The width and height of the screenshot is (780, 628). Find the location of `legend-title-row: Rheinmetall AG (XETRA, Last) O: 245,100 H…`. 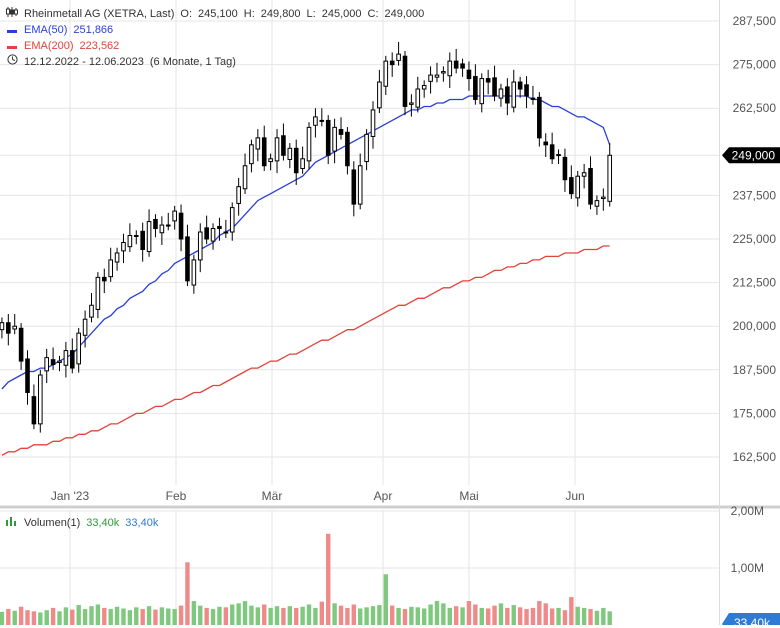

legend-title-row: Rheinmetall AG (XETRA, Last) O: 245,100 H… is located at coordinates (215, 14).